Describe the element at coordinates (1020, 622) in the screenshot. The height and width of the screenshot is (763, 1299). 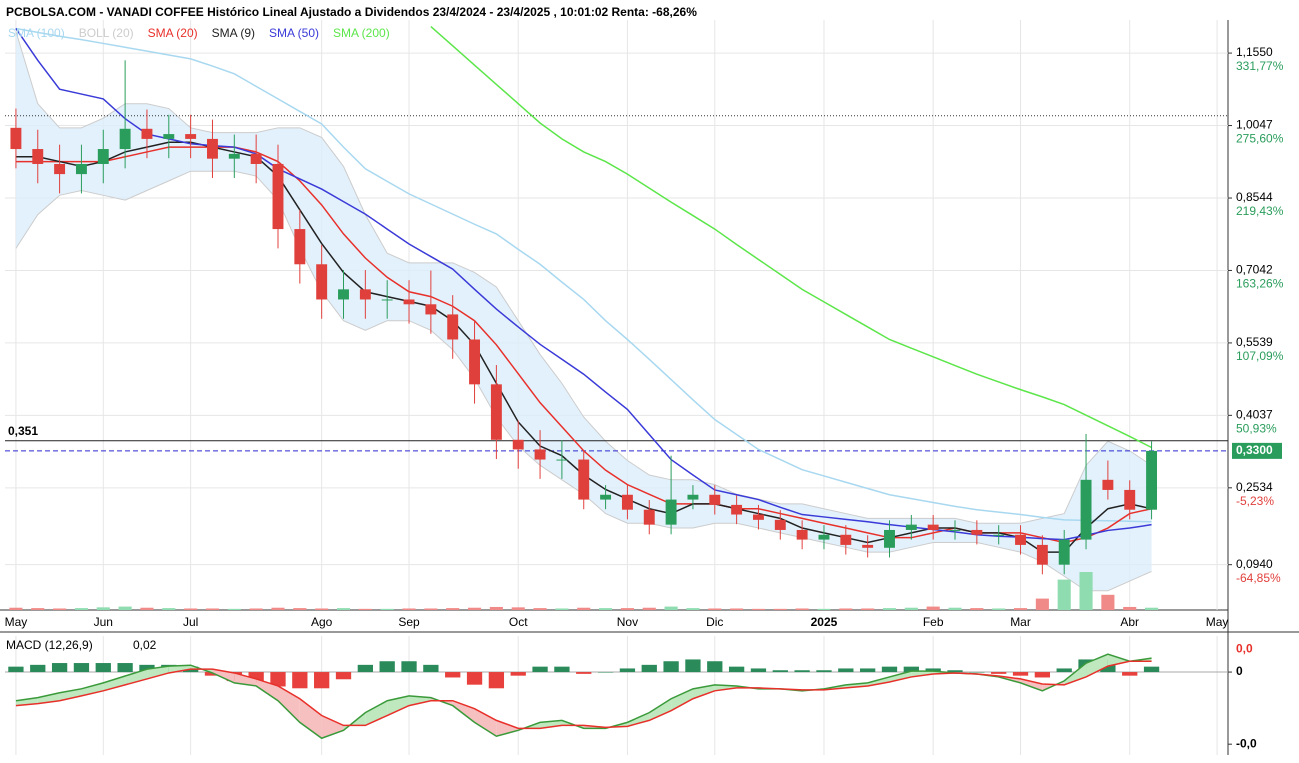
I see `x-tick-label: Mar` at that location.